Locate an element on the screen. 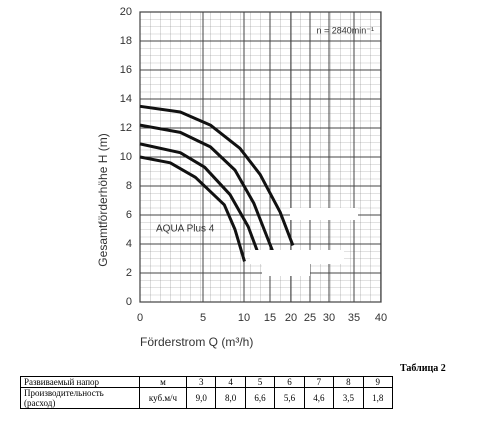 The image size is (497, 428). x-tick-label: 15 is located at coordinates (270, 318).